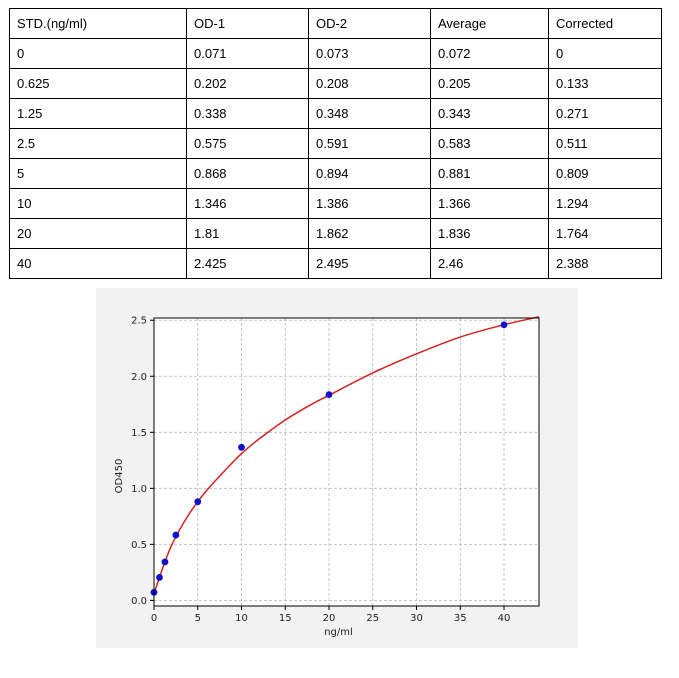 This screenshot has height=678, width=679. What do you see at coordinates (98, 203) in the screenshot?
I see `table-cell: 10` at bounding box center [98, 203].